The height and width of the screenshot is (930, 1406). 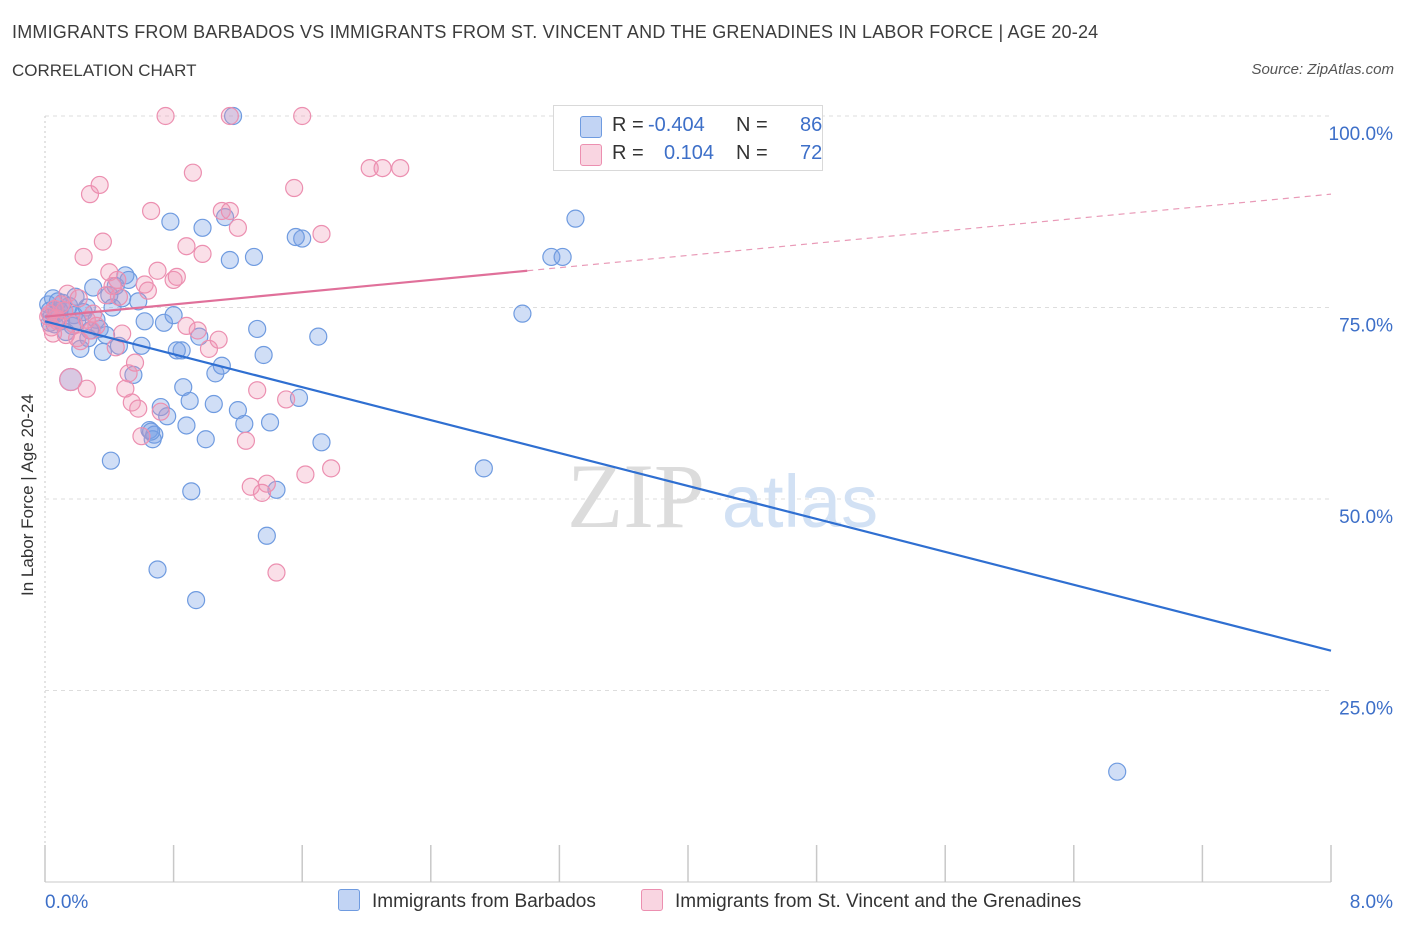 I want to click on trend-line-st-vincent-dashed, so click(x=929, y=232).